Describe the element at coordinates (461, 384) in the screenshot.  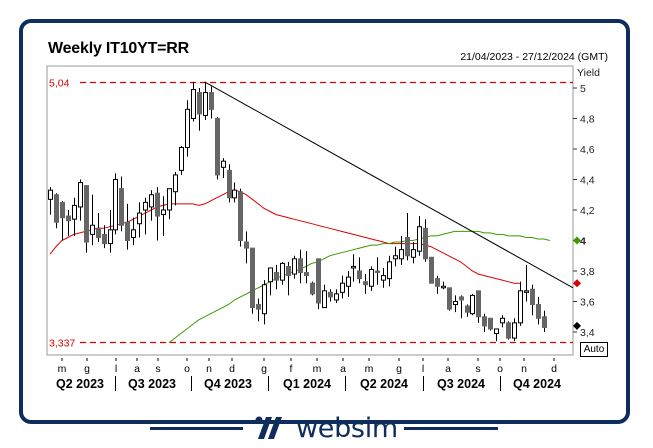
I see `quarter-label: Q3 2024` at that location.